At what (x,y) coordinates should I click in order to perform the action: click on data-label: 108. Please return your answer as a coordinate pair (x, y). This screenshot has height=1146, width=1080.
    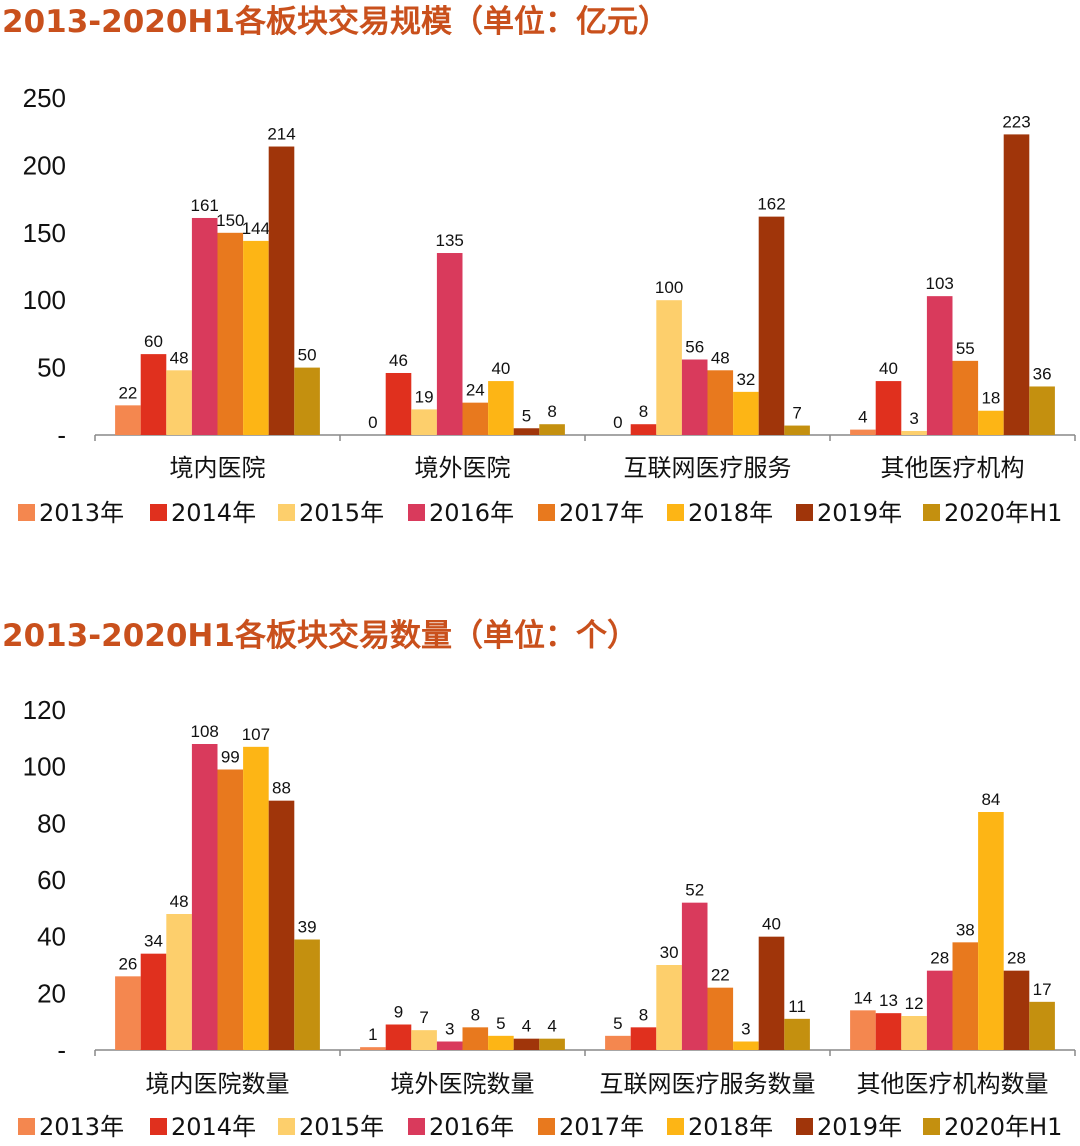
    Looking at the image, I should click on (205, 731).